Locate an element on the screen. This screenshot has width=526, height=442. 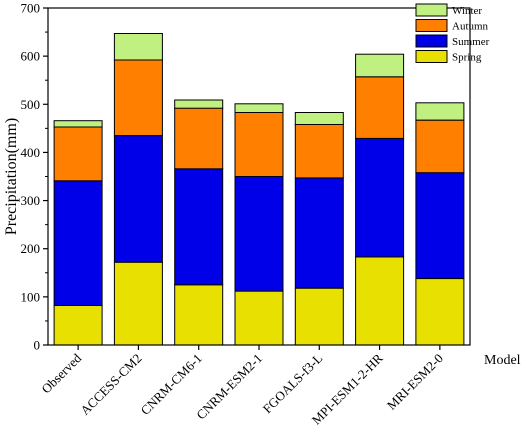
bar-summer-observed is located at coordinates (78, 243).